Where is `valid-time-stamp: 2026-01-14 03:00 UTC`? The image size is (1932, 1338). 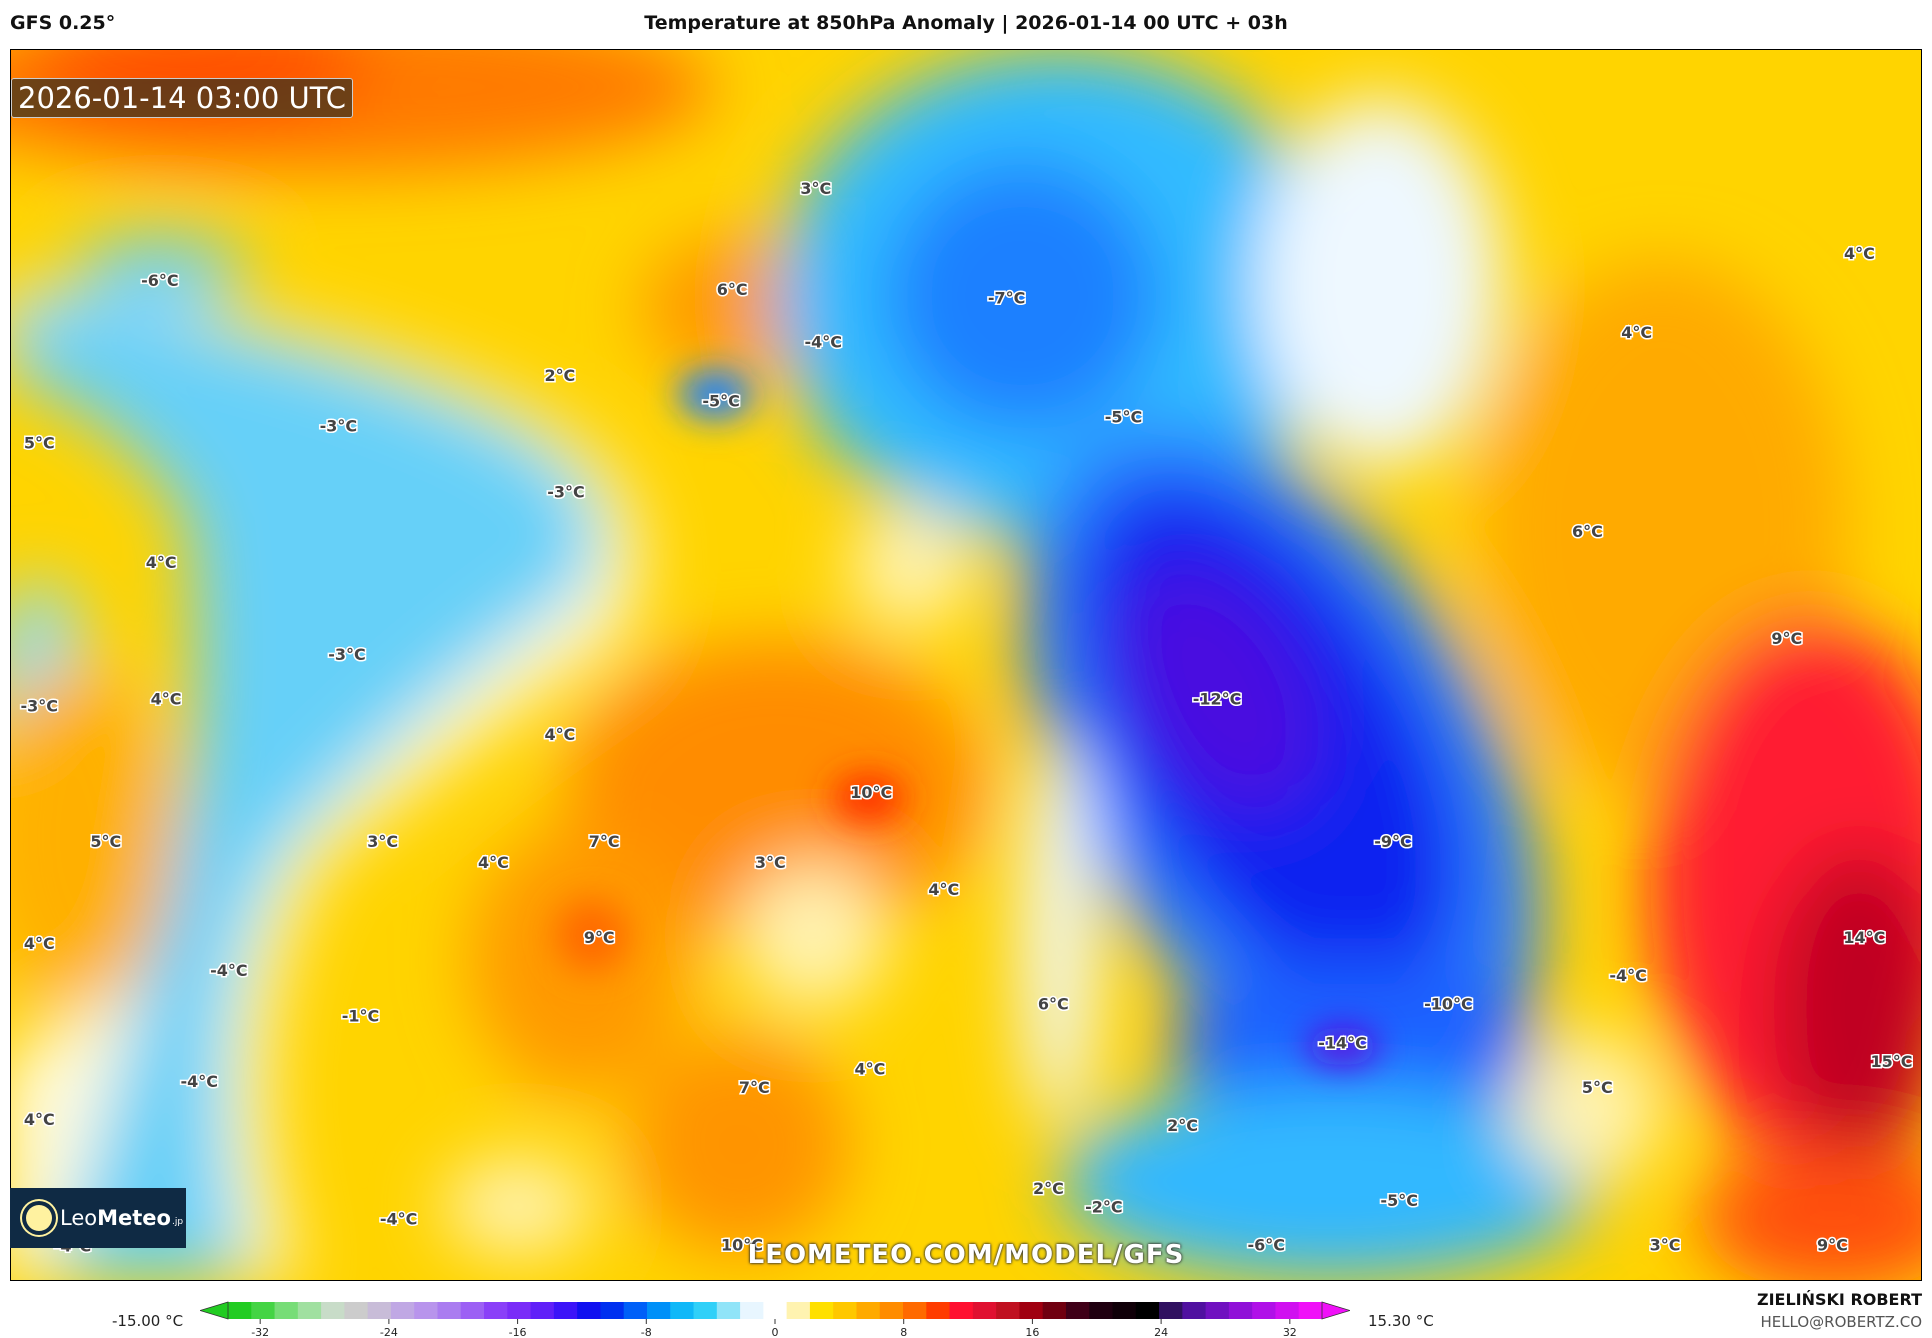 valid-time-stamp: 2026-01-14 03:00 UTC is located at coordinates (182, 98).